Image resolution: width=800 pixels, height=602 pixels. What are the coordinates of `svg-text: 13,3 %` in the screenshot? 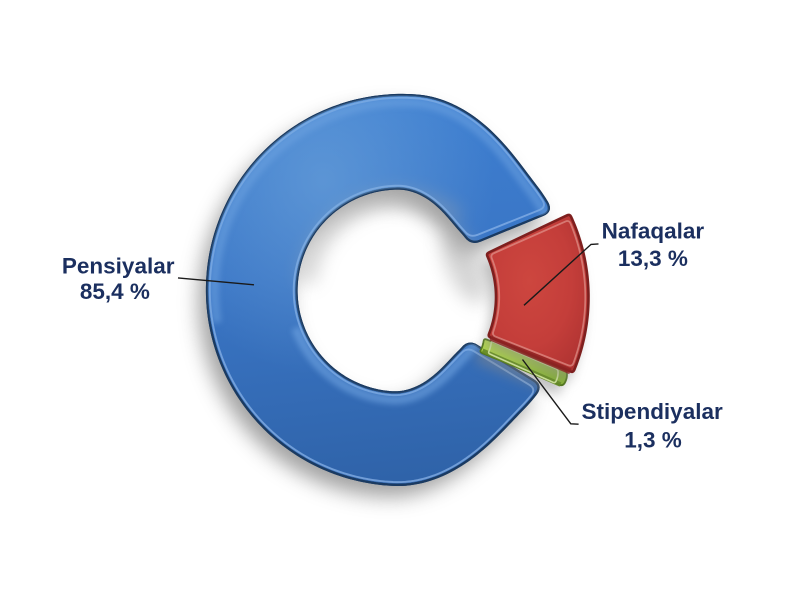 It's located at (653, 258).